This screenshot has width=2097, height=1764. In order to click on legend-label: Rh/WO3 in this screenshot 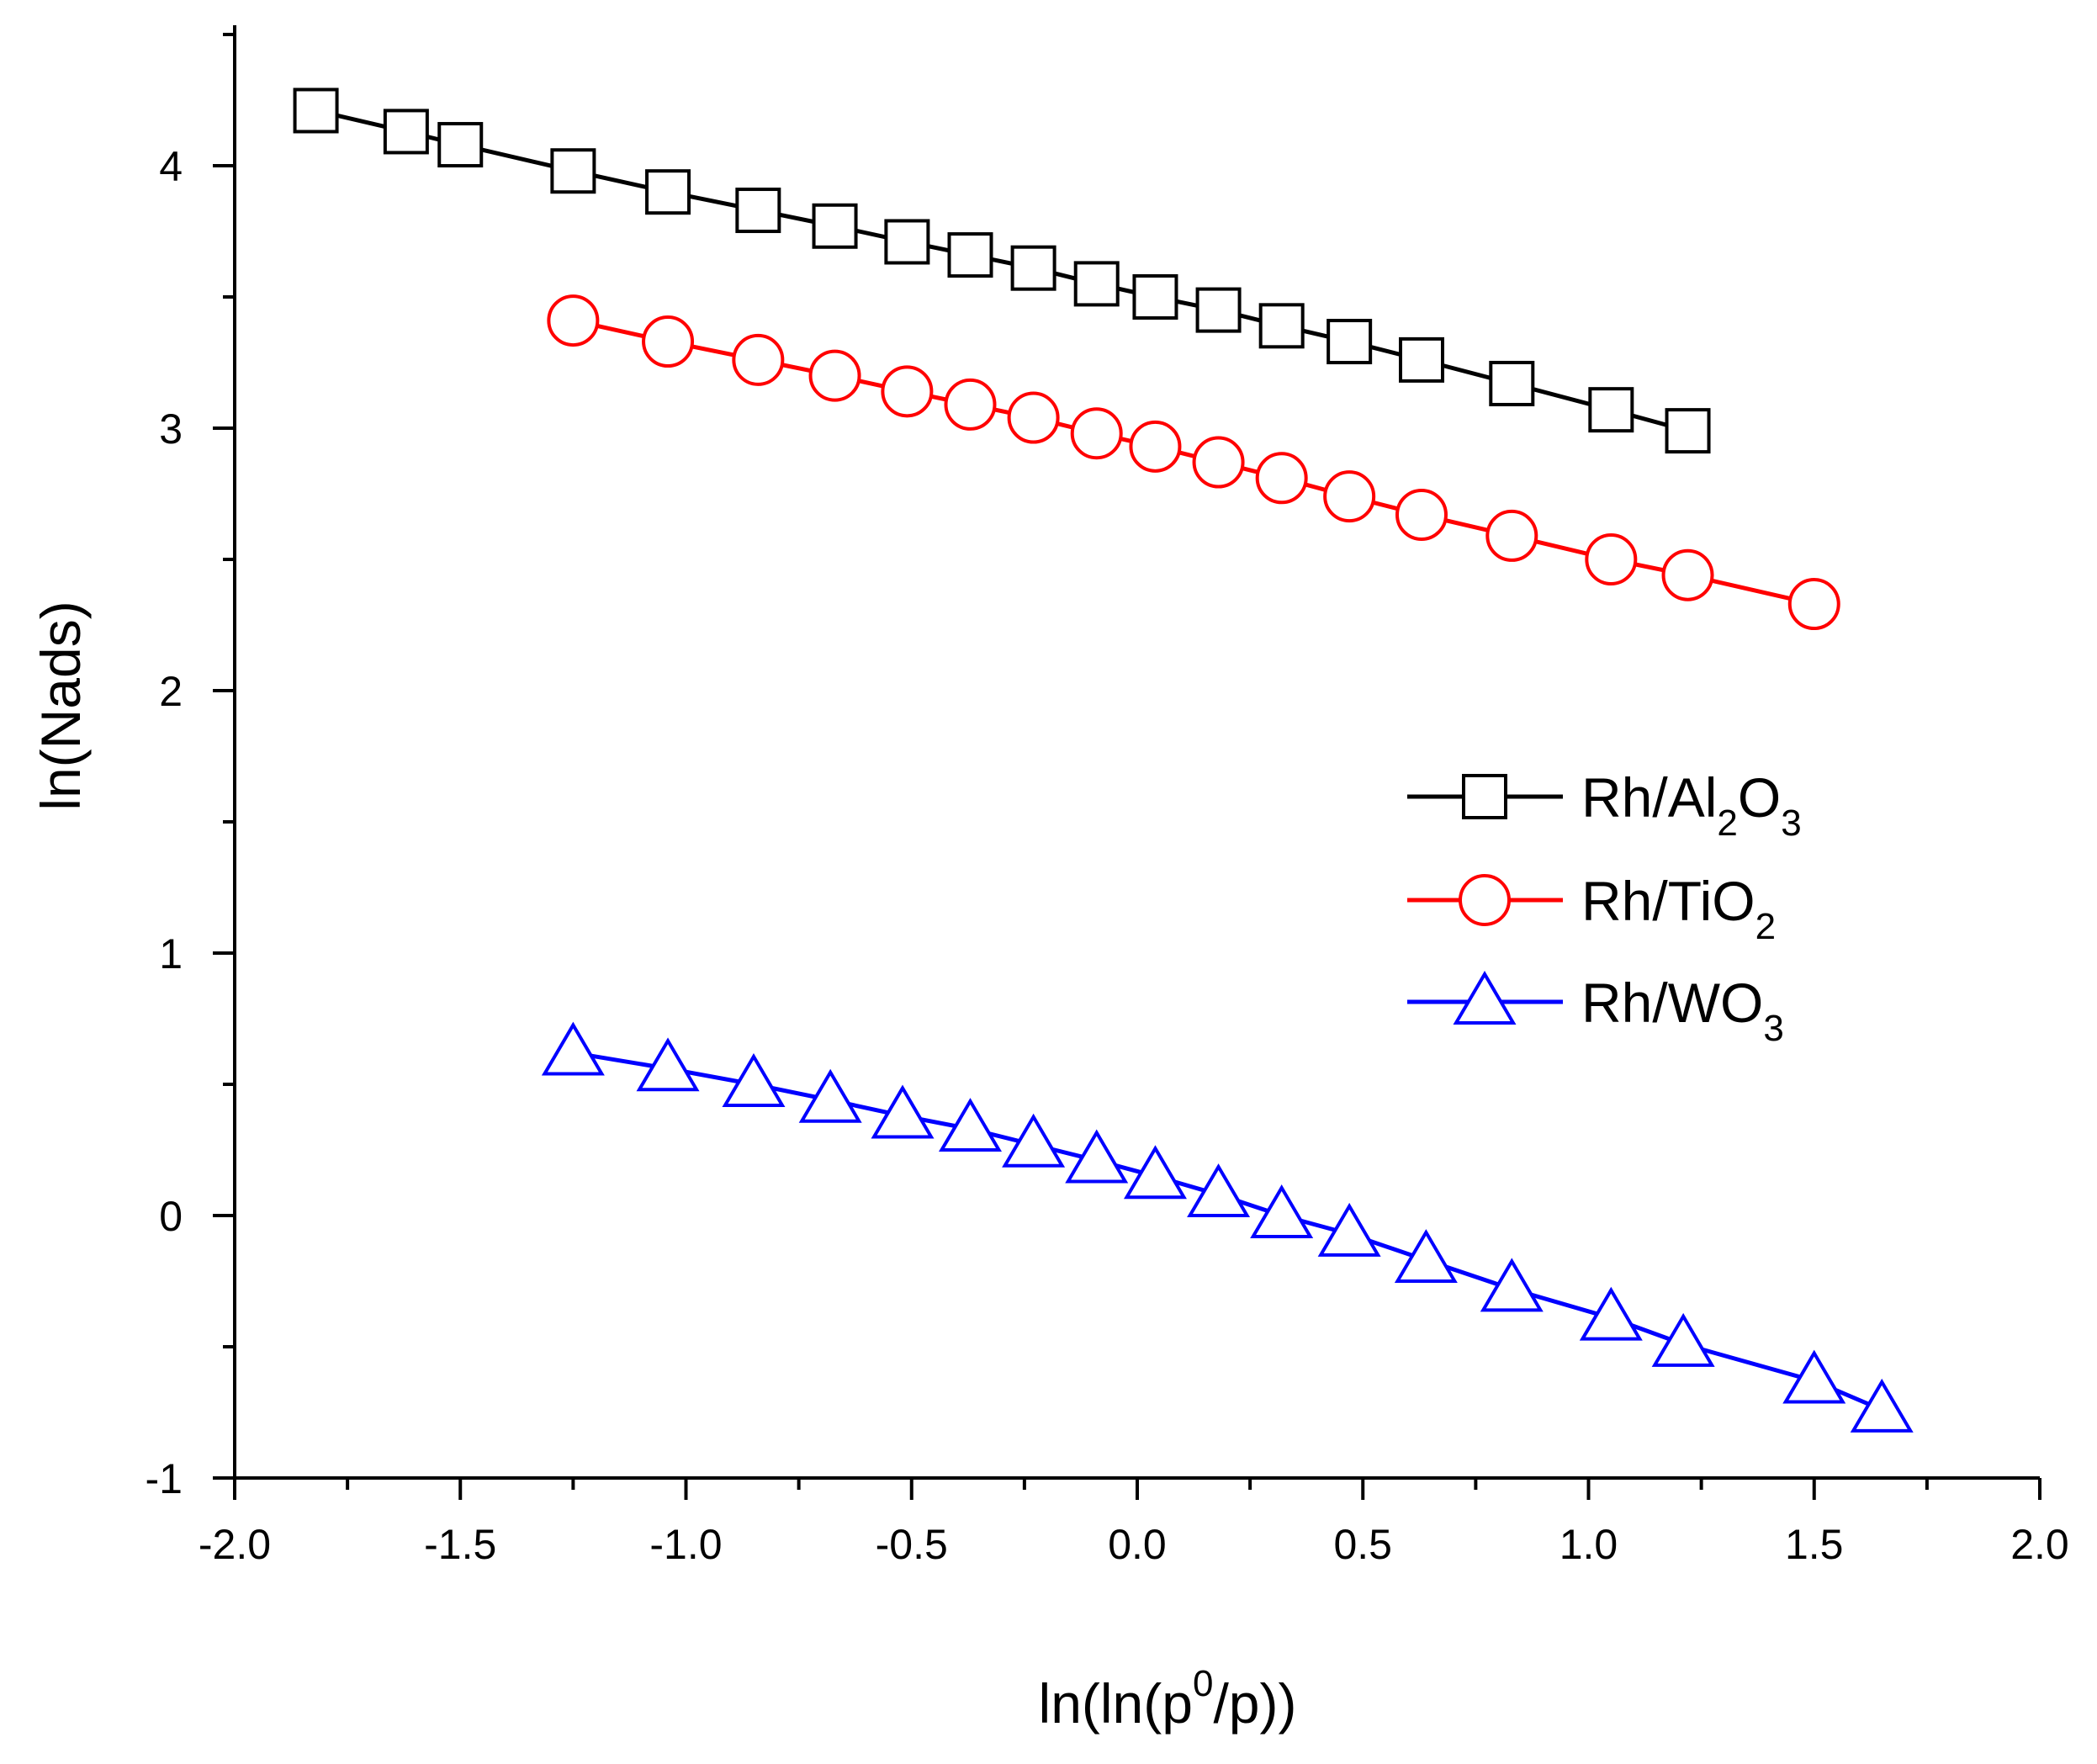, I will do `click(1682, 1010)`.